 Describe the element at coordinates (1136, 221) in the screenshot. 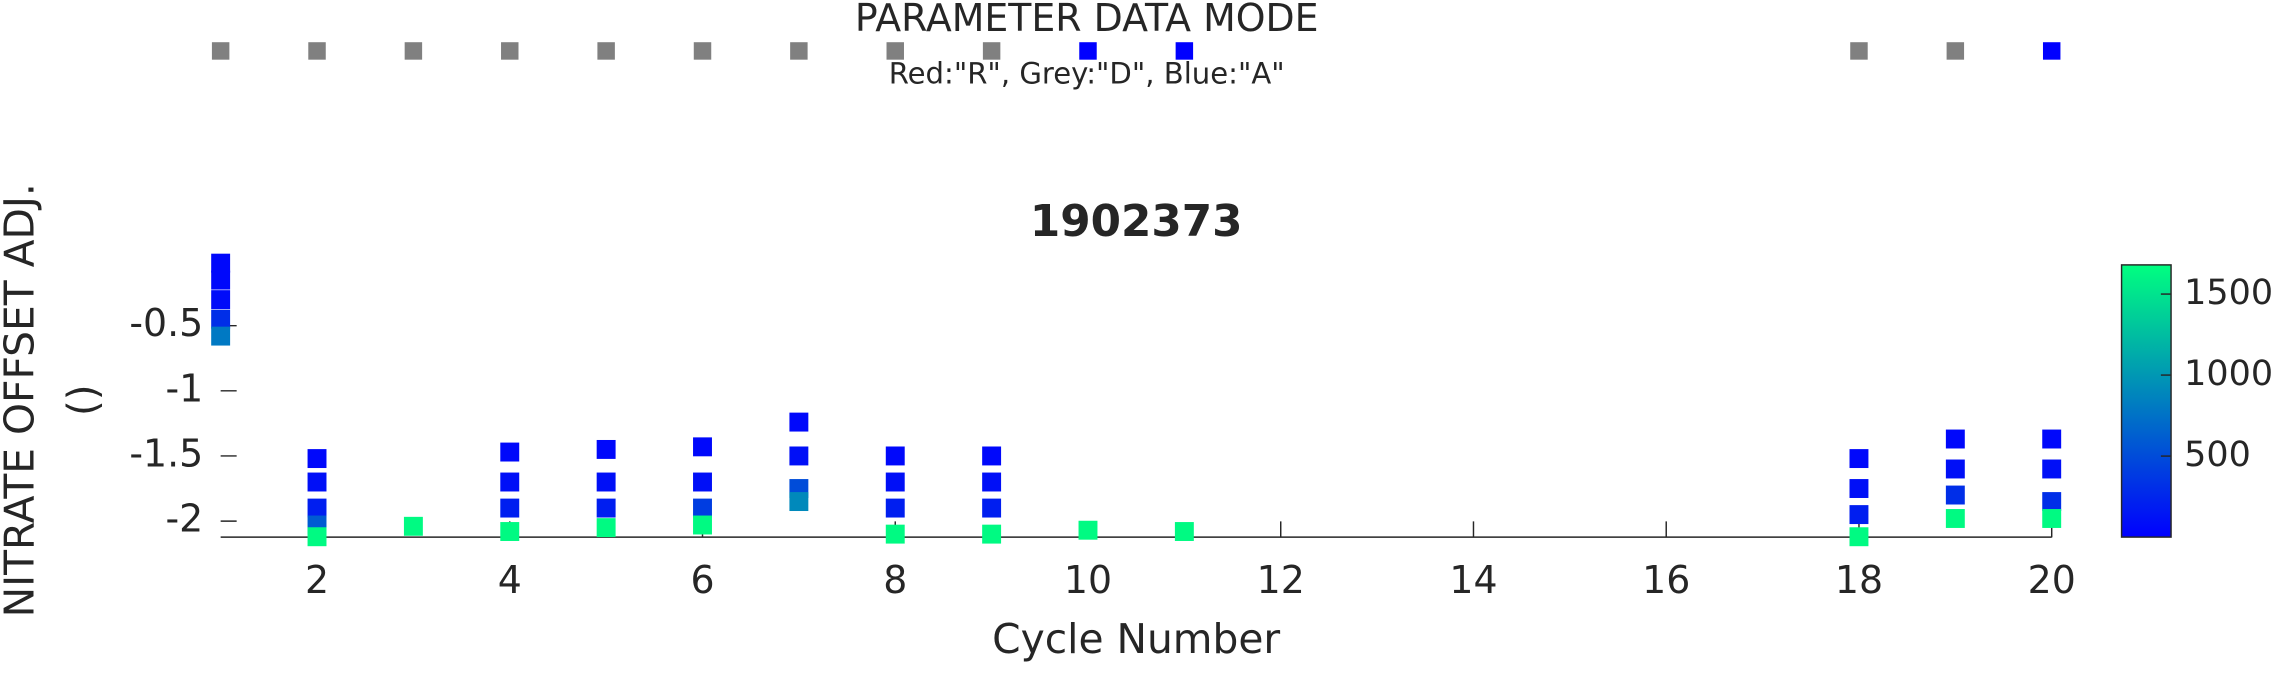

I see `chart-title: 1902373` at that location.